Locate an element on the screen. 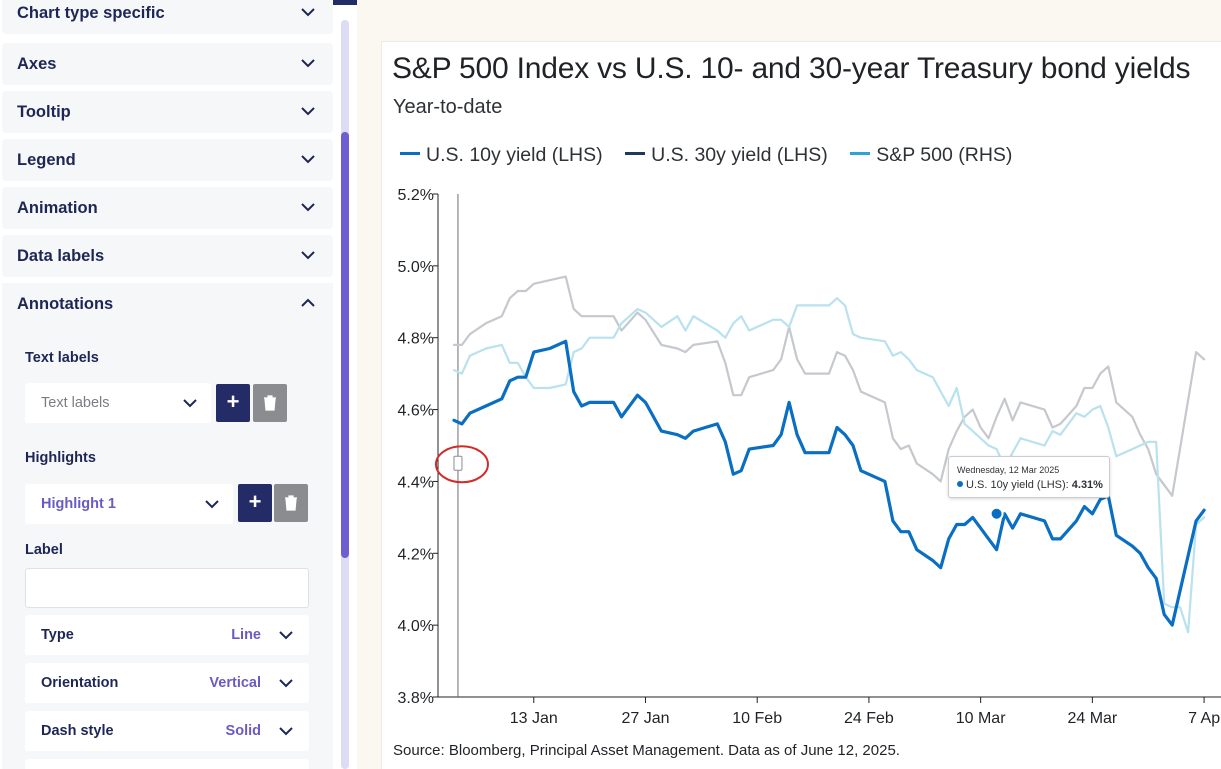 This screenshot has height=769, width=1221. y-tick-label: 3.8% is located at coordinates (416, 698).